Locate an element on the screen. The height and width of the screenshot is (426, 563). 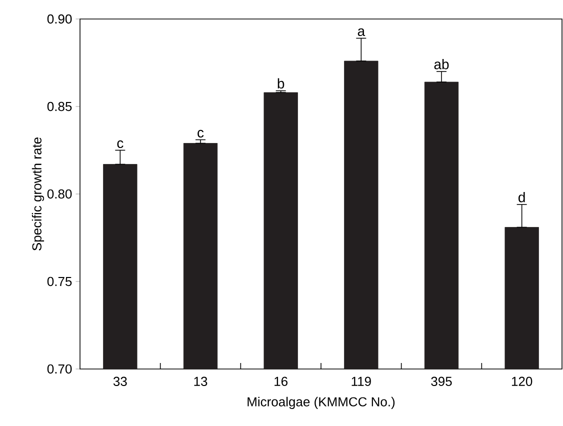
annotation: b is located at coordinates (281, 83).